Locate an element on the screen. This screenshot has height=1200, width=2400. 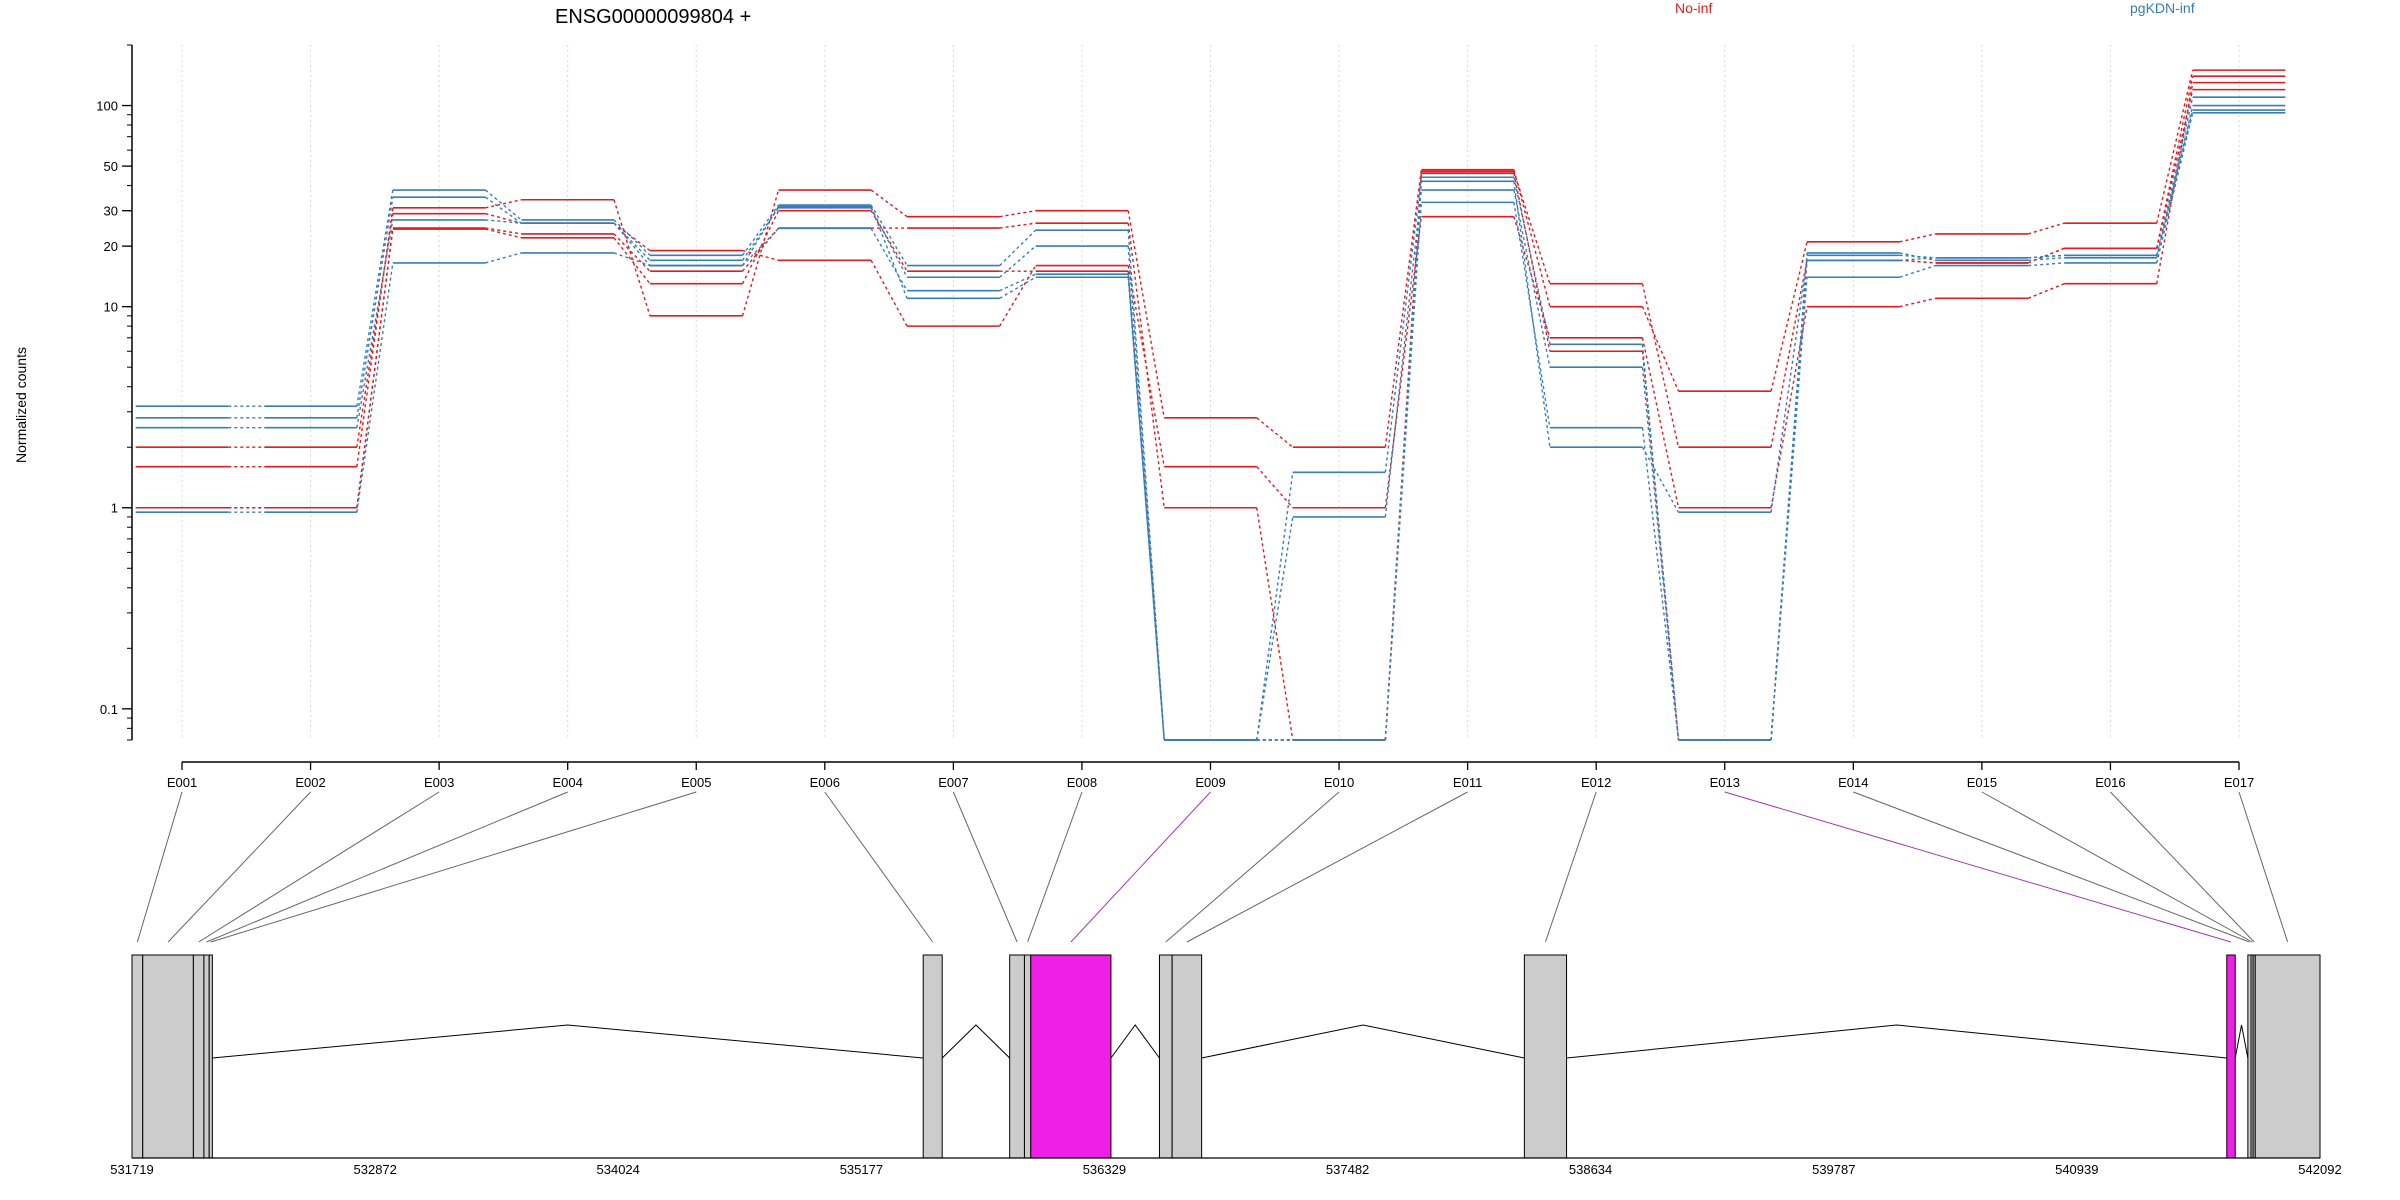
exon-box-e006 is located at coordinates (932, 1056).